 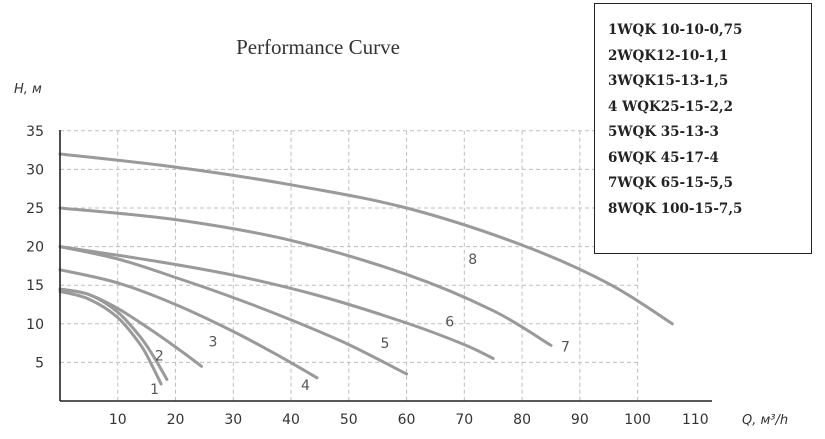 What do you see at coordinates (35, 170) in the screenshot?
I see `y-tick-label: 30` at bounding box center [35, 170].